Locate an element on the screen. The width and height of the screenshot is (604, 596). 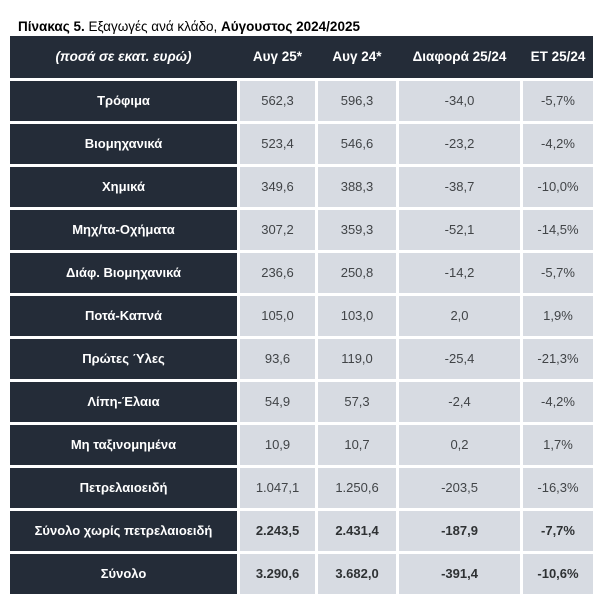
value-cell: 54,9 is located at coordinates (277, 402).